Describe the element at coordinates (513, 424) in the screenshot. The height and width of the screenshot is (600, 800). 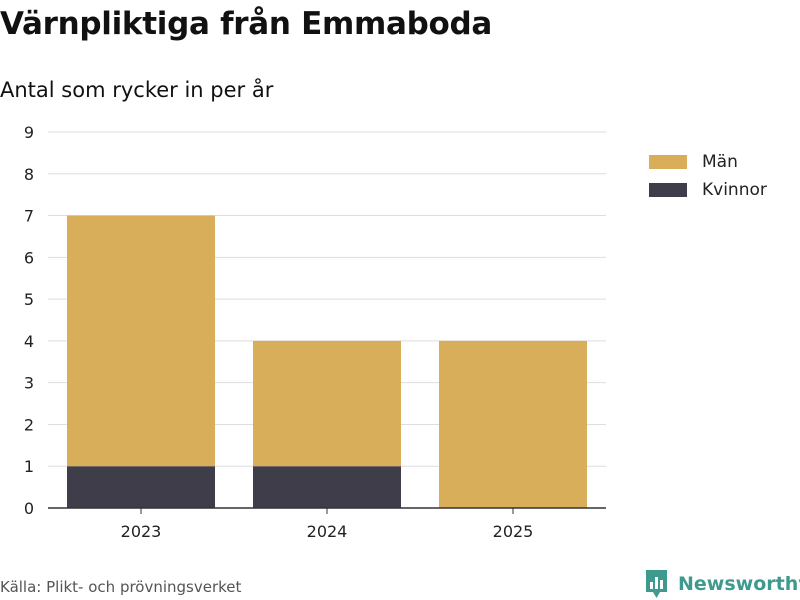
I see `bar-mn-2025` at that location.